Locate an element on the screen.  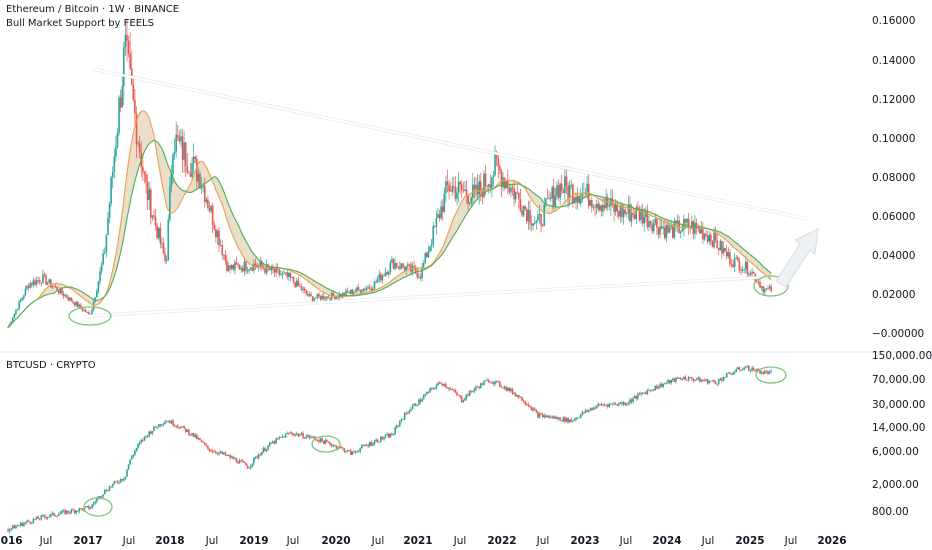
price-tick-label: 0.14000 is located at coordinates (893, 61).